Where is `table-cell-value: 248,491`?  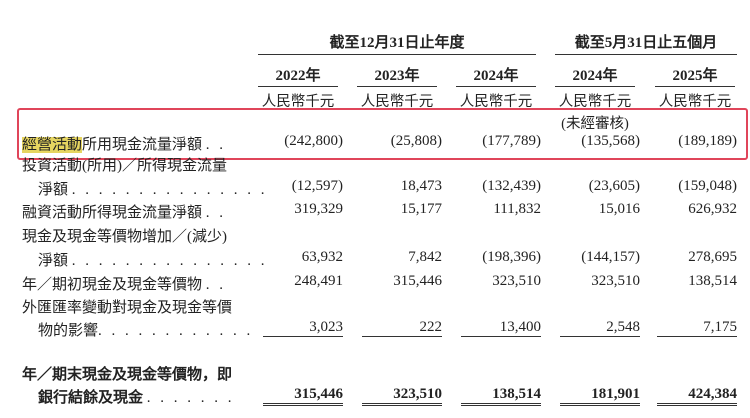 table-cell-value: 248,491 is located at coordinates (318, 281).